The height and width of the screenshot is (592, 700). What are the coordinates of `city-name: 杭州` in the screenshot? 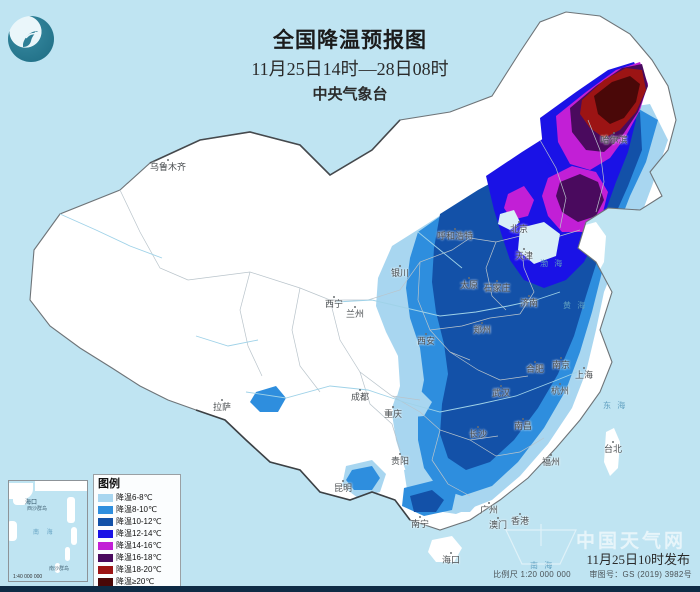 It's located at (560, 391).